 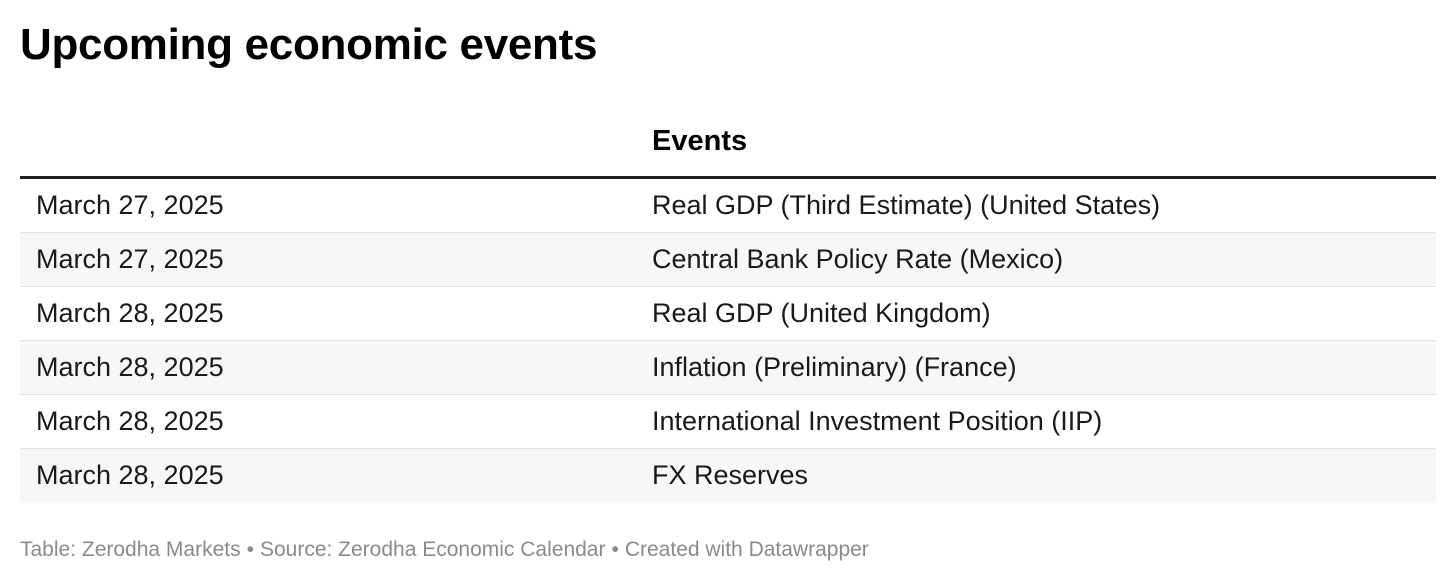 I want to click on datawrapper-credit: Created with Datawrapper, so click(x=746, y=549).